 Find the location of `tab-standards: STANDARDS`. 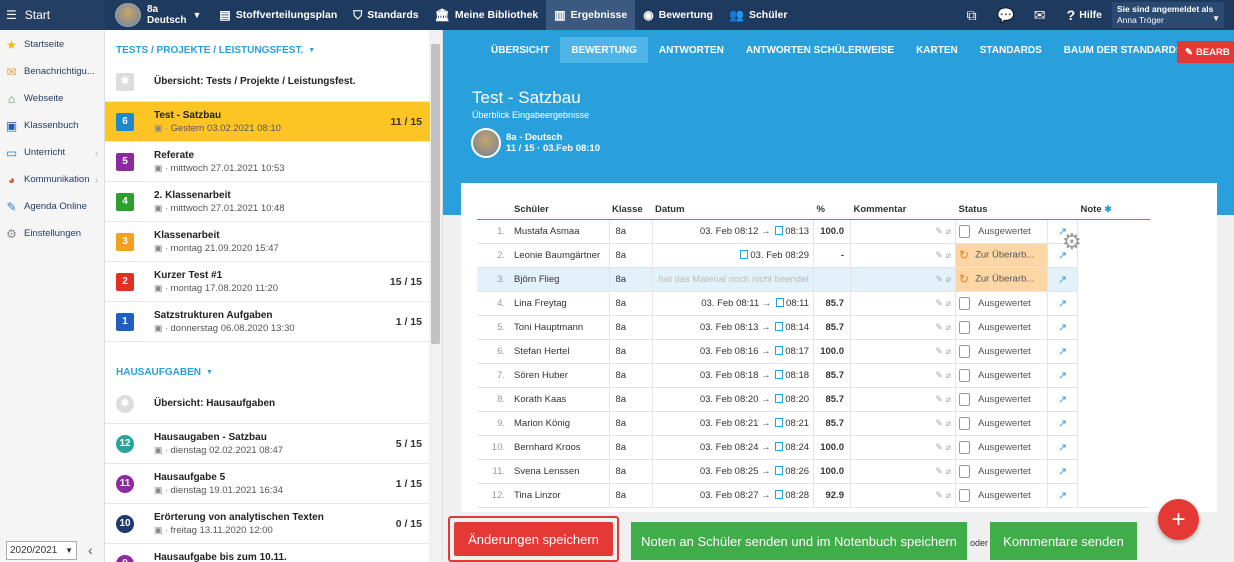

tab-standards: STANDARDS is located at coordinates (1010, 50).